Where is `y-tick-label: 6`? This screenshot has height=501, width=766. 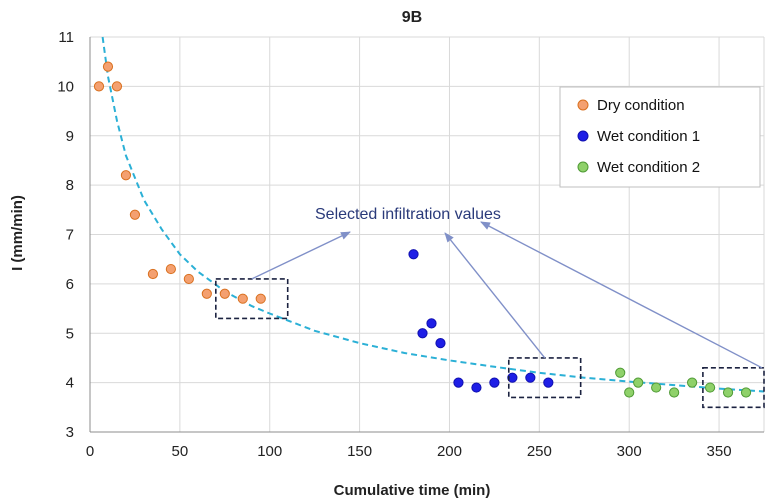 y-tick-label: 6 is located at coordinates (70, 284).